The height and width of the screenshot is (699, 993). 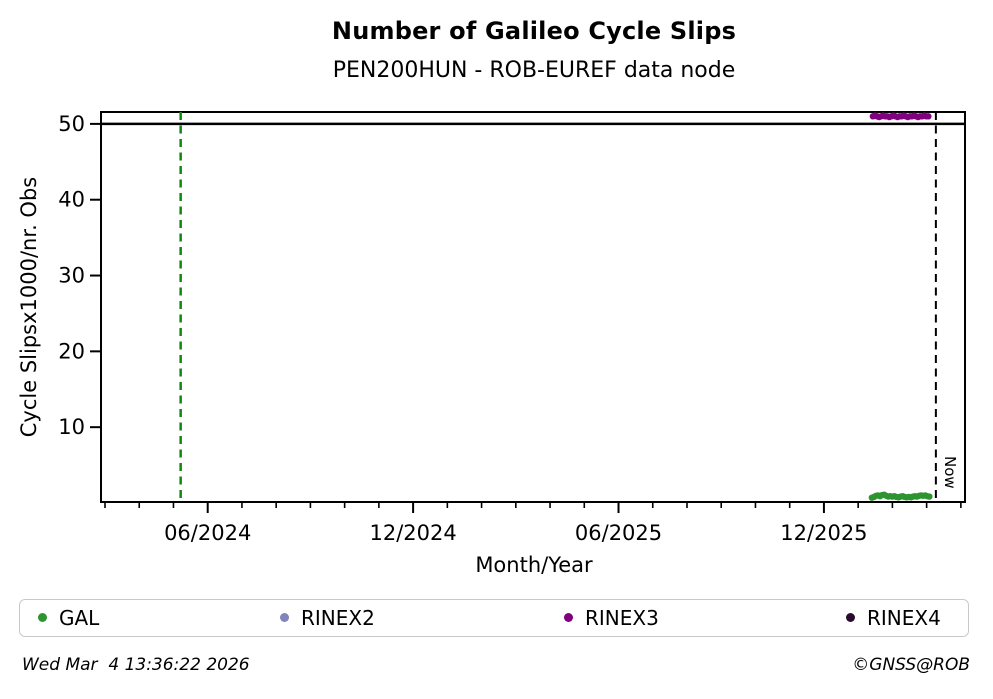 What do you see at coordinates (207, 533) in the screenshot?
I see `x-tick-label: 06/2024` at bounding box center [207, 533].